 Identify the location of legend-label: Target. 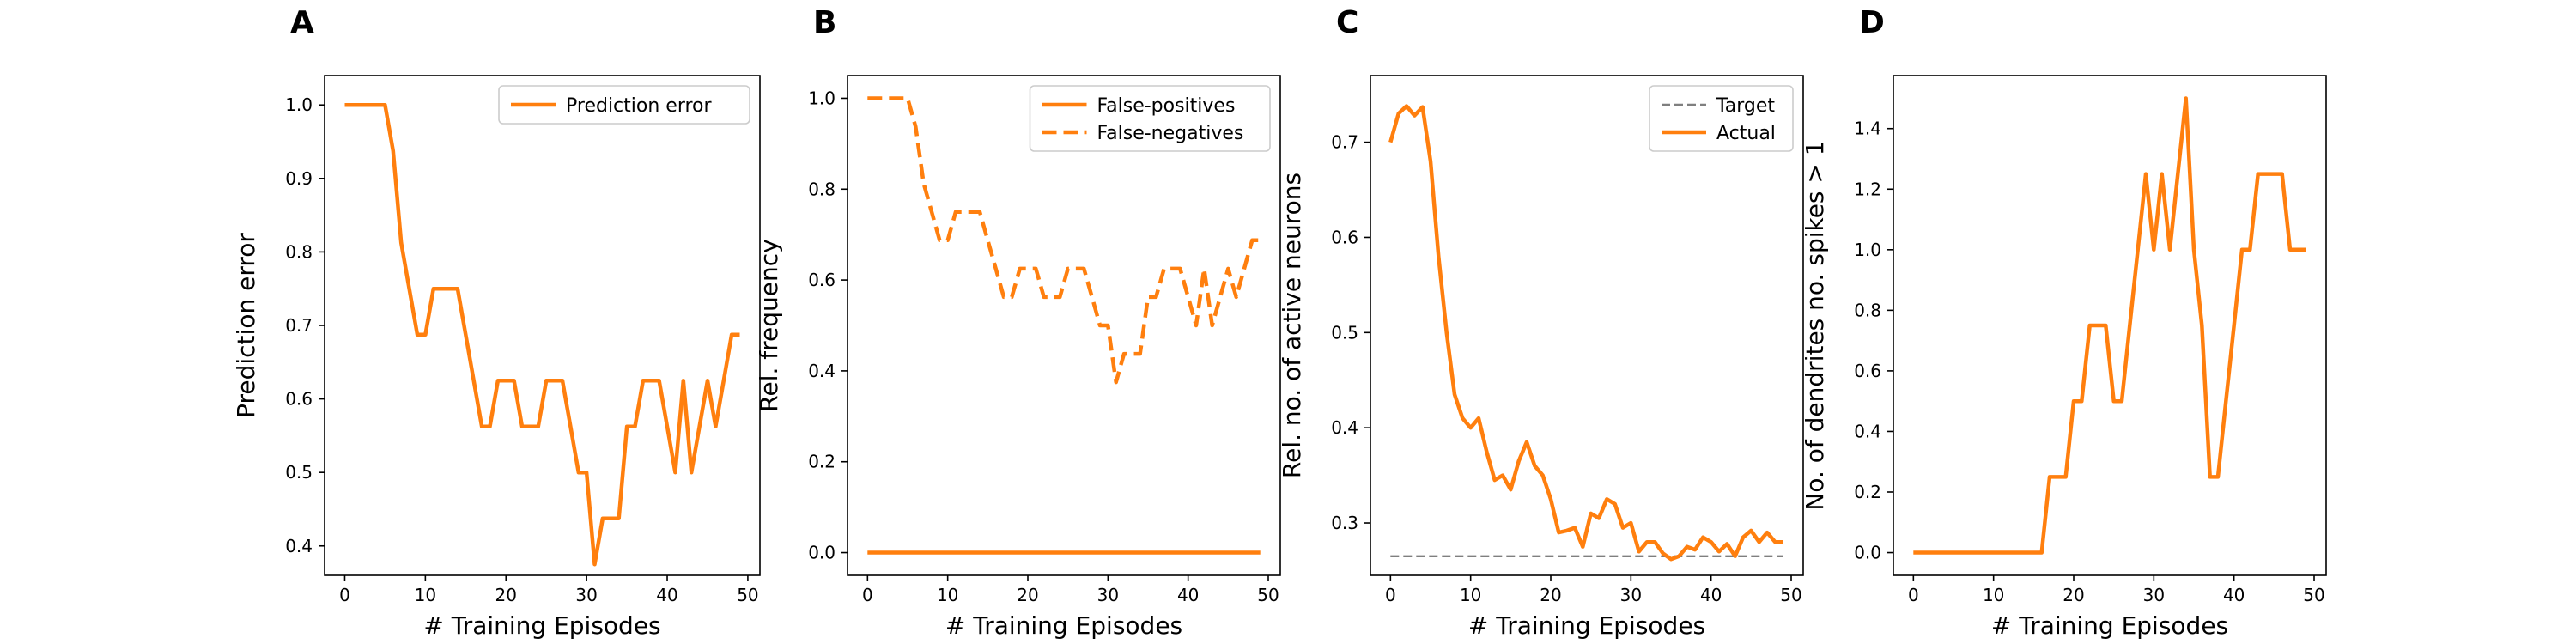
(1745, 106).